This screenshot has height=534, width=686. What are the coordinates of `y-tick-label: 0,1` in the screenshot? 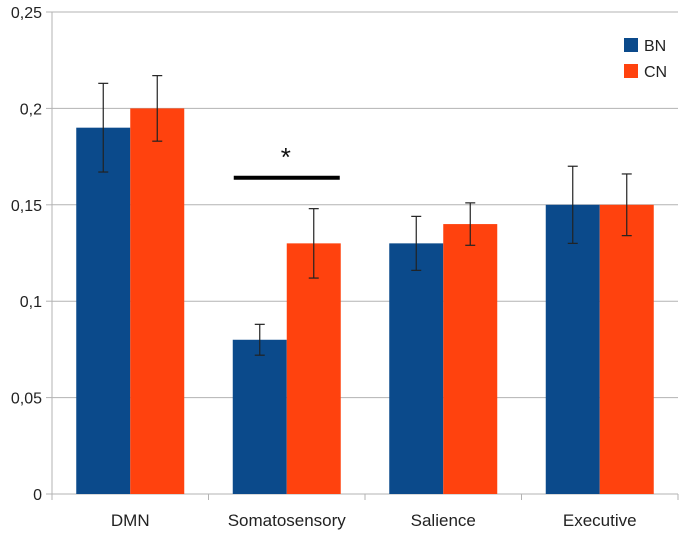 It's located at (31, 302).